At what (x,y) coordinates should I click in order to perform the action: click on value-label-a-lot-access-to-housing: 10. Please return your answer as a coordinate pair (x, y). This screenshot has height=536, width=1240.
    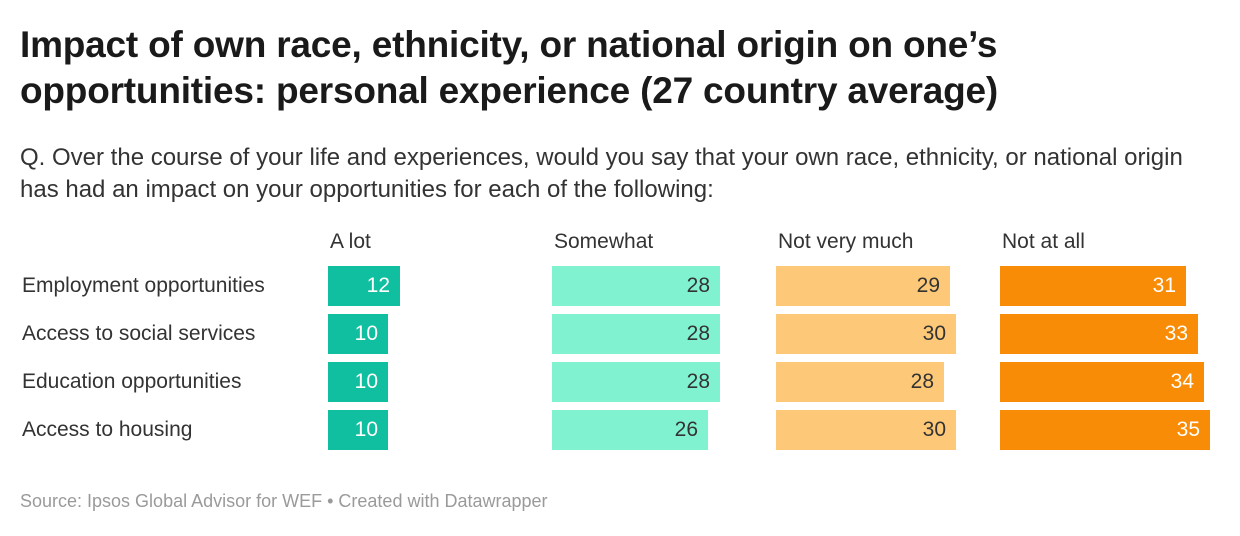
    Looking at the image, I should click on (366, 429).